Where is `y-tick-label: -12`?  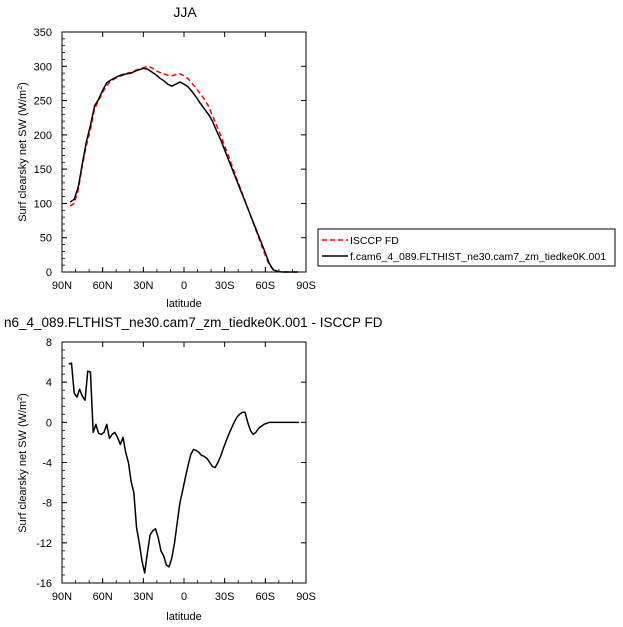 y-tick-label: -12 is located at coordinates (44, 544).